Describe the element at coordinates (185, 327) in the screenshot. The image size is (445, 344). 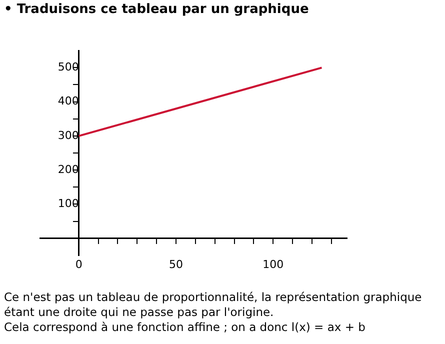
I see `text: Cela correspond à une fonction affine ; on a donc l(x) = ax + b` at that location.